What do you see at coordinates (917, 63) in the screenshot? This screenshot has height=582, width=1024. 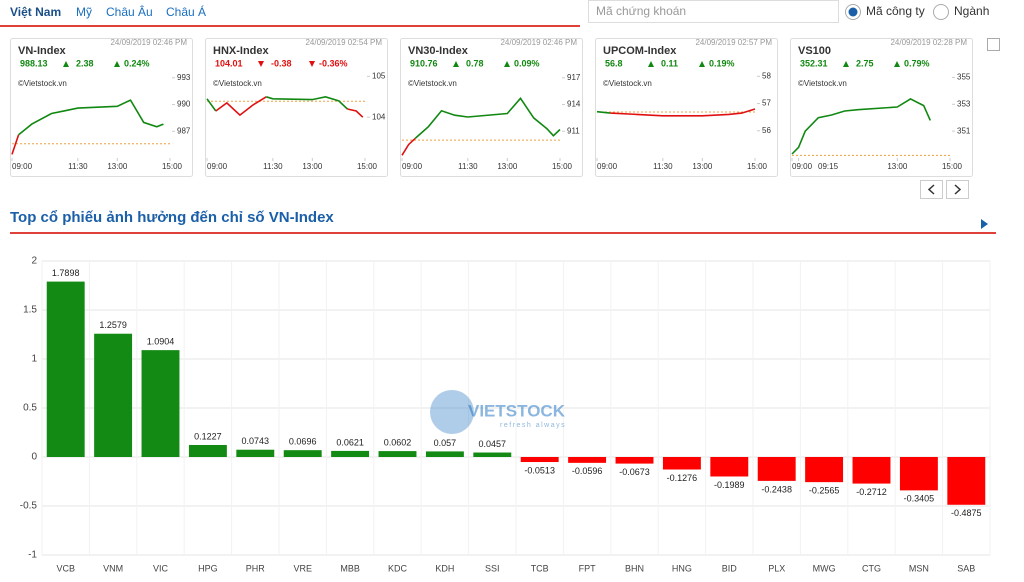 I see `index-percent: 0.79%` at bounding box center [917, 63].